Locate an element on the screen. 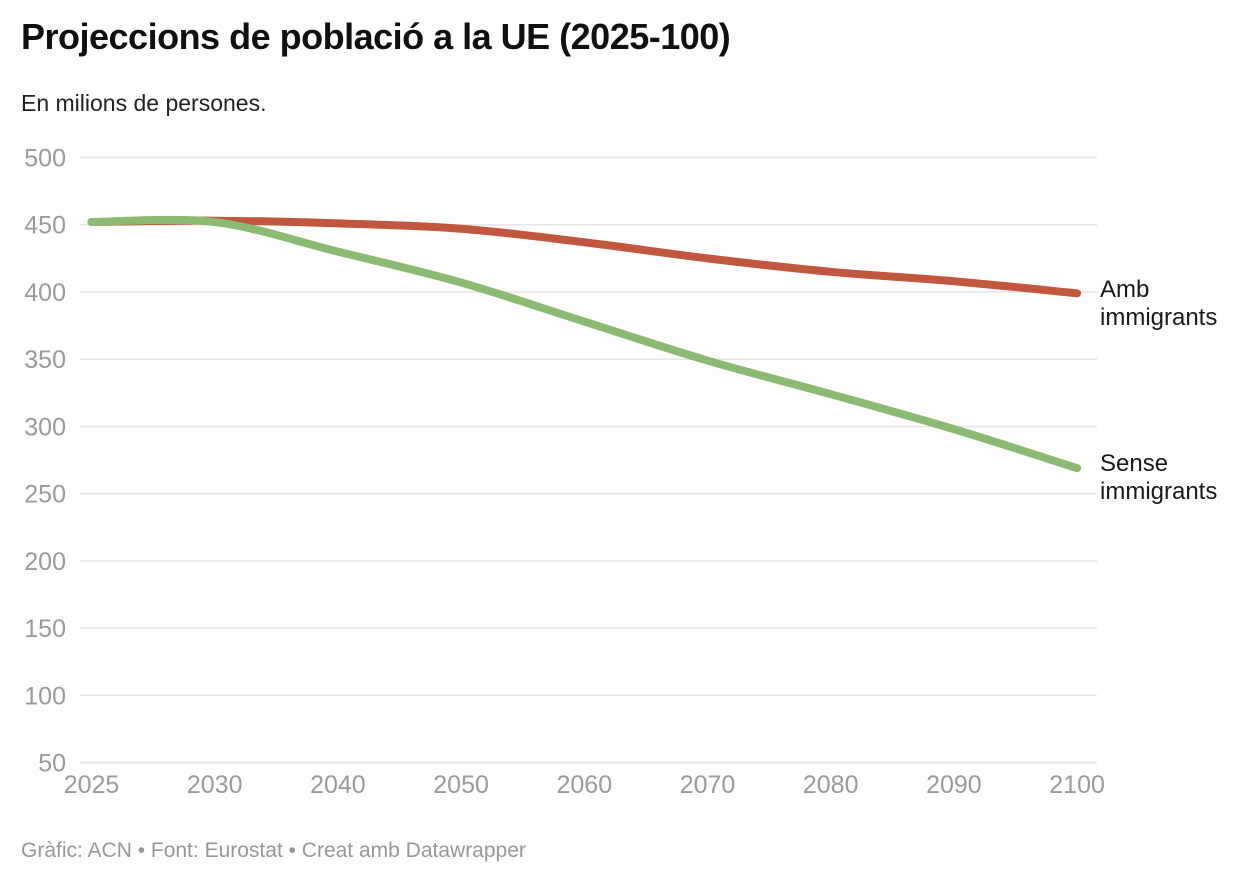  y-tick-label-300: 300 is located at coordinates (45, 427).